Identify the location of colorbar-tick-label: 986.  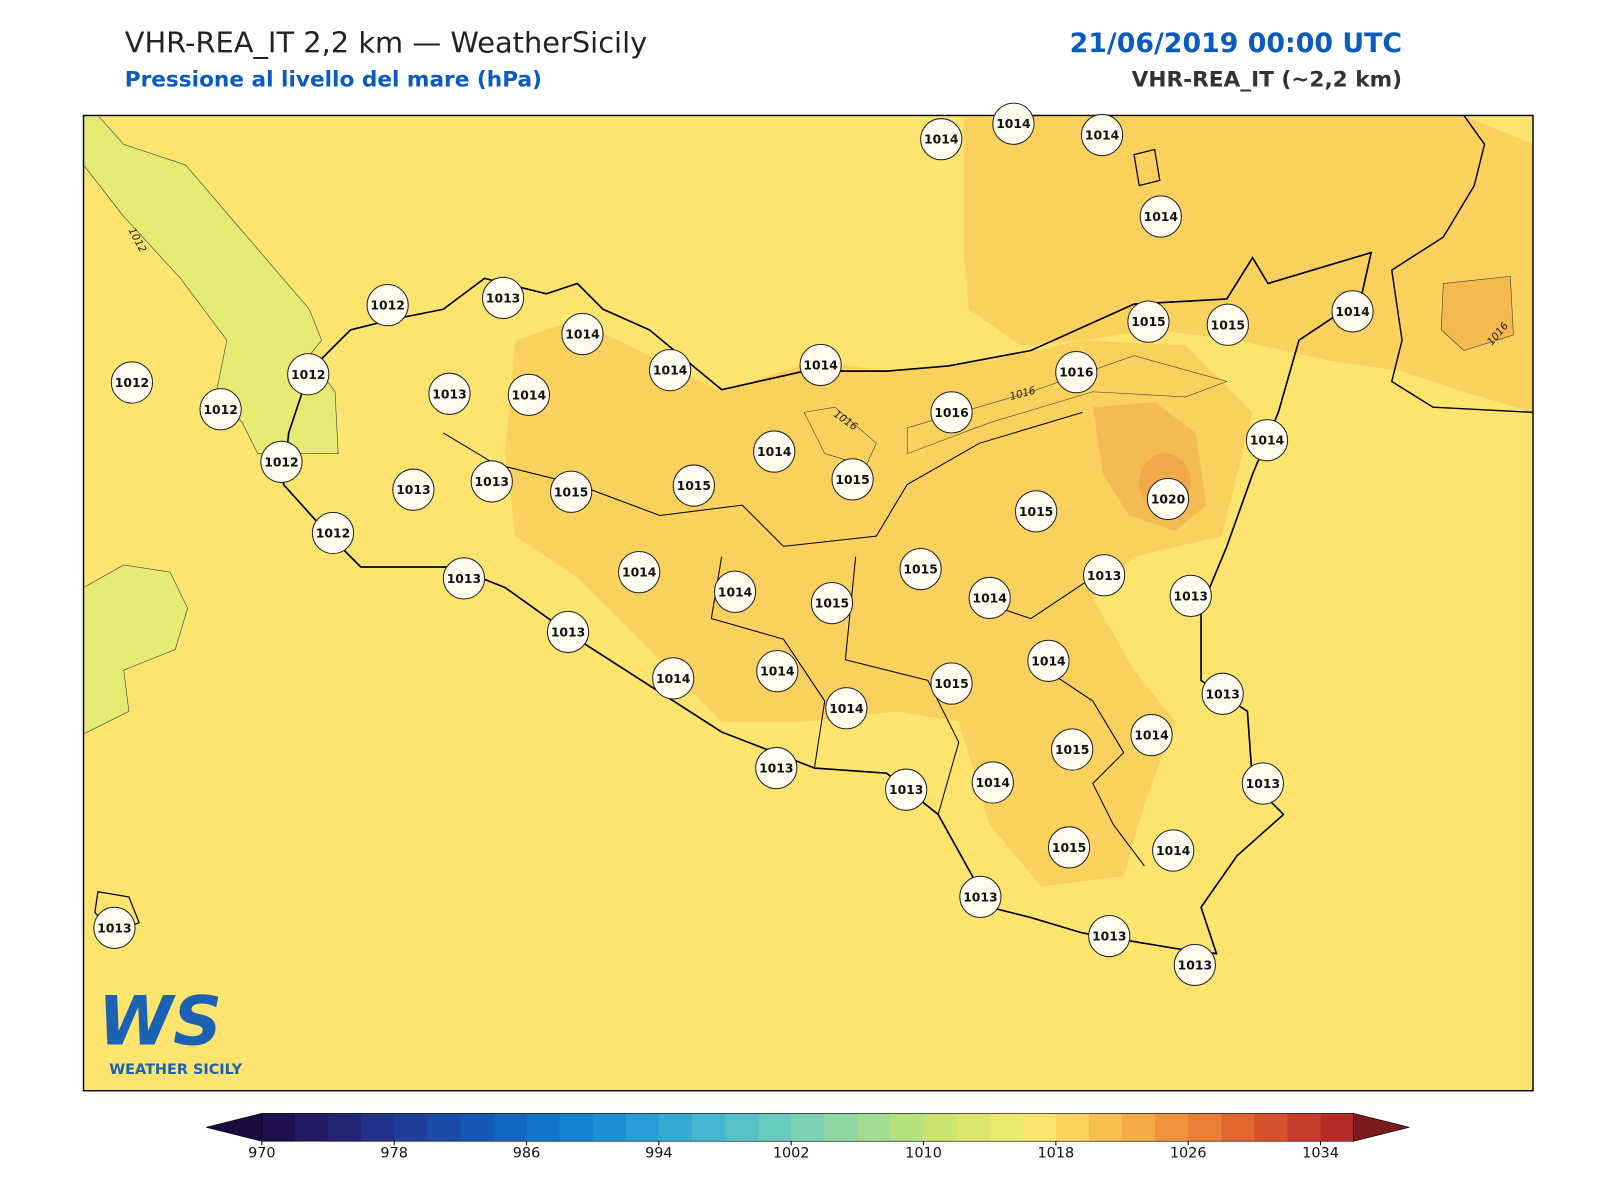
(527, 1154).